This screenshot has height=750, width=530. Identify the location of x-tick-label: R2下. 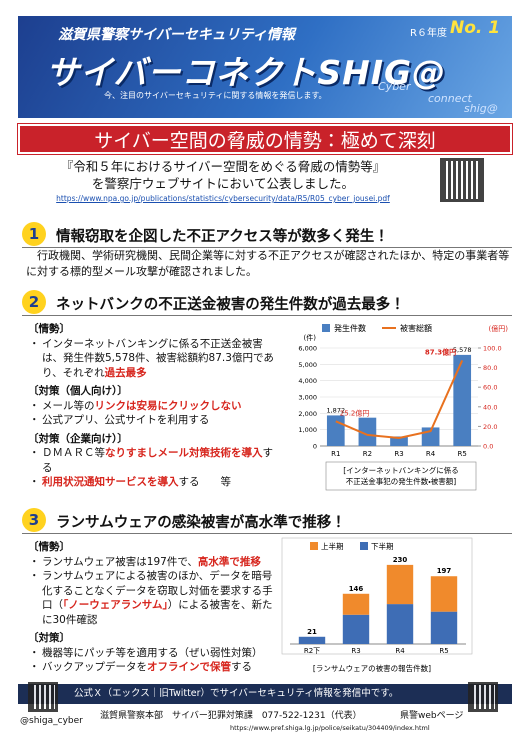
(312, 651).